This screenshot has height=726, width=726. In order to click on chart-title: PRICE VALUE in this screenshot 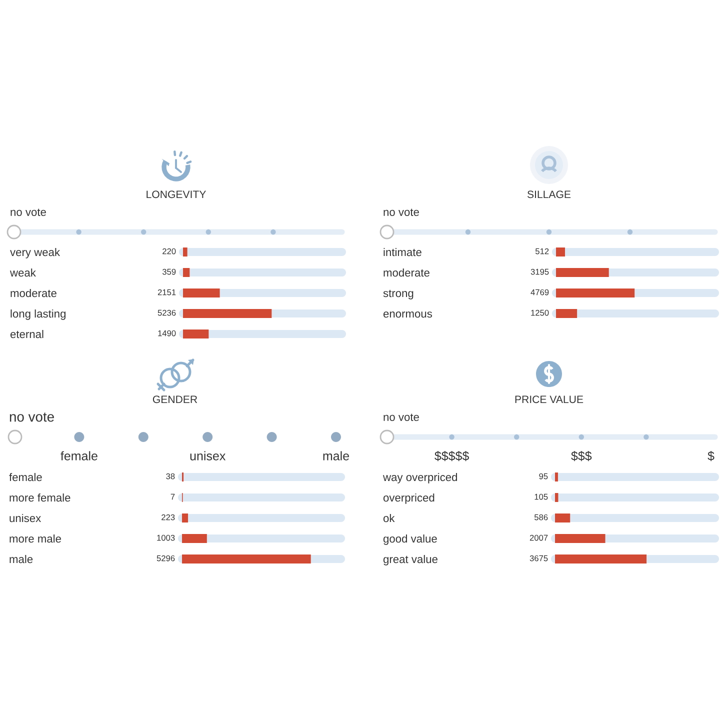, I will do `click(549, 400)`.